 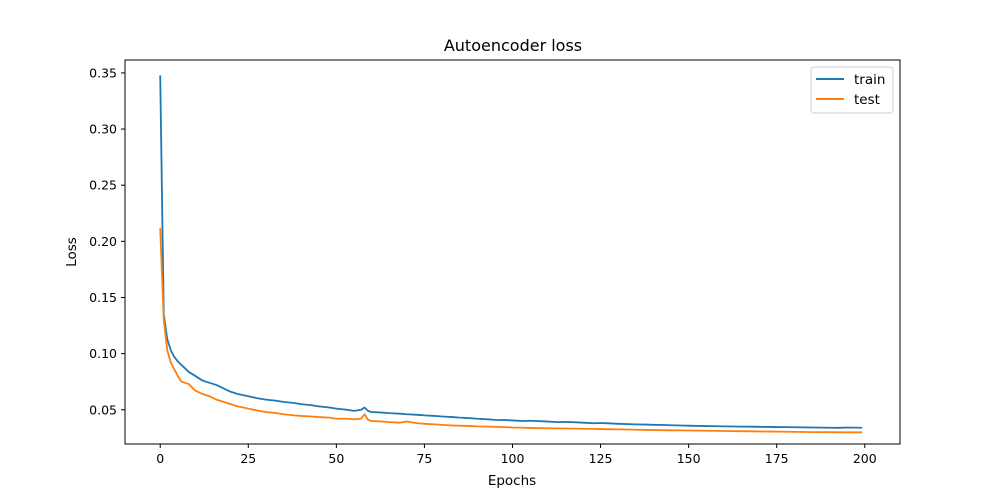 I want to click on x-axis-label: Epochs, so click(x=512, y=481).